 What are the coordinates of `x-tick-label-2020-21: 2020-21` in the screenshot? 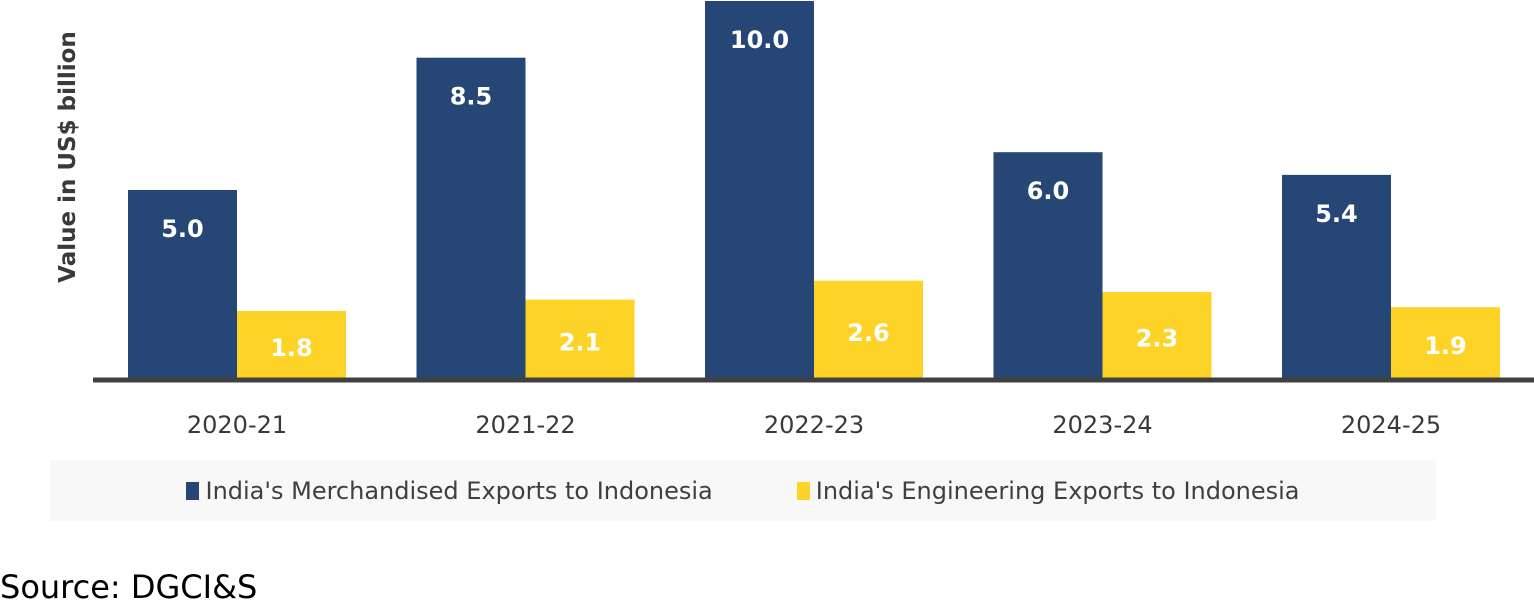 It's located at (237, 425).